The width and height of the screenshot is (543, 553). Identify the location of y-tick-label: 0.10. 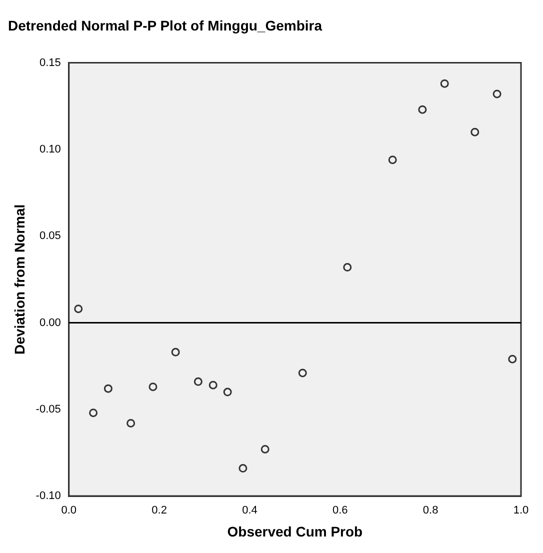
(50, 149).